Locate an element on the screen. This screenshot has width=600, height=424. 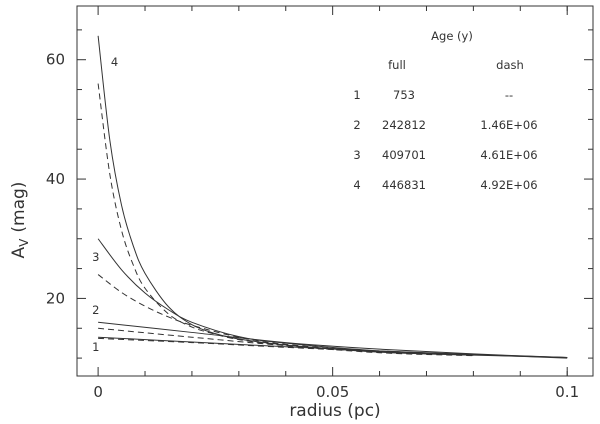
y-axis-label: AV (mag) is located at coordinates (20, 220).